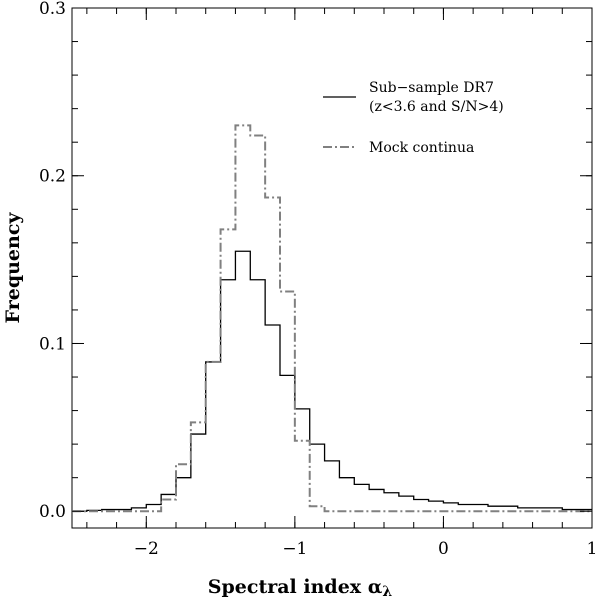  Describe the element at coordinates (300, 588) in the screenshot. I see `x-axis-title: Spectral index αλ` at that location.